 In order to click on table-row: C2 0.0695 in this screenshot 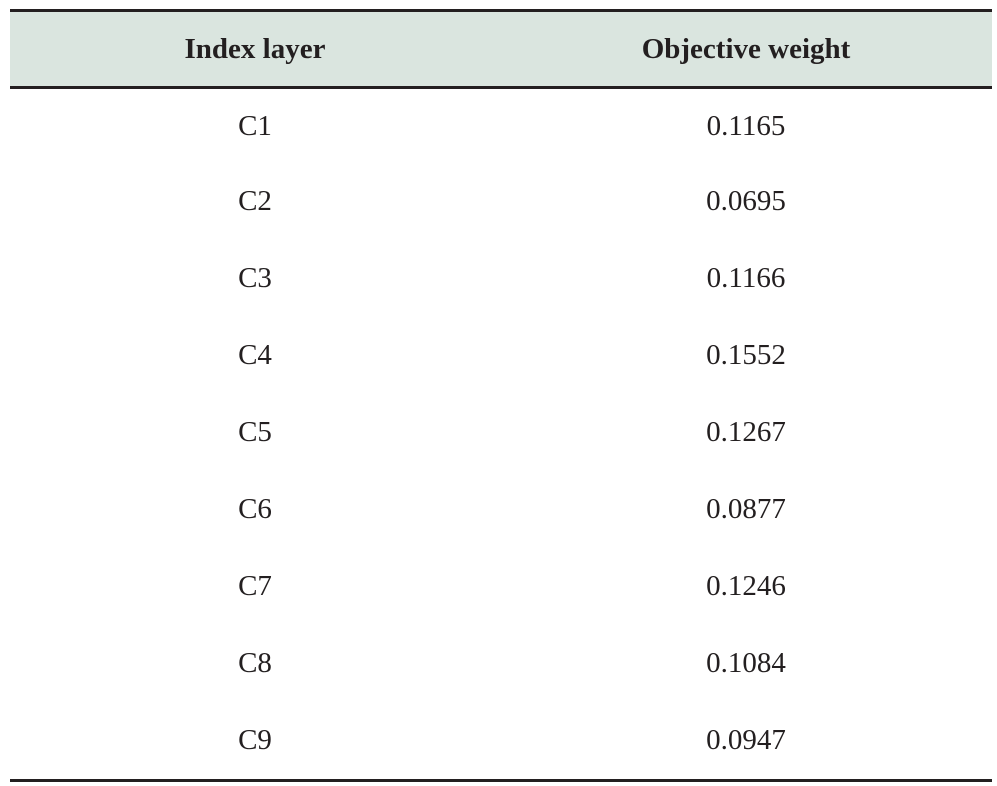, I will do `click(501, 201)`.